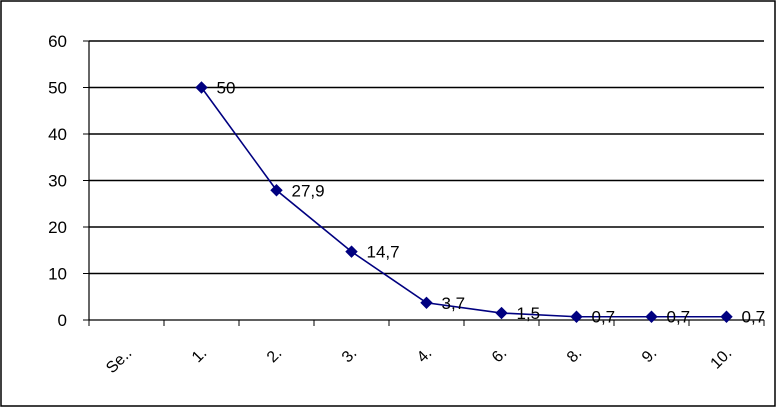 The width and height of the screenshot is (776, 412). I want to click on y-tick-label: 10, so click(57, 274).